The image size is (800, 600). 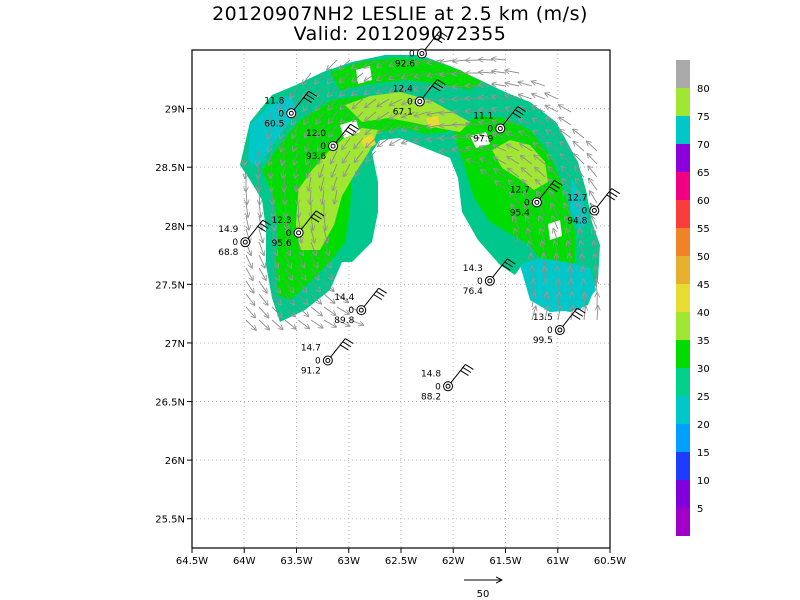 I want to click on map-title: 20120907NH2 LESLIE at 2.5 km (m/s), so click(x=400, y=14).